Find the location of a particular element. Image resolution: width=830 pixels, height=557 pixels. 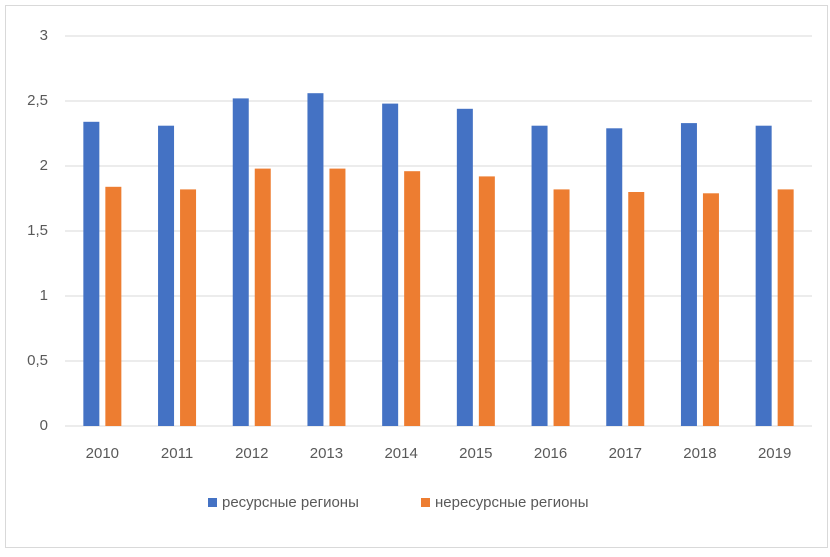

x-tick-label: 2012 is located at coordinates (251, 453).